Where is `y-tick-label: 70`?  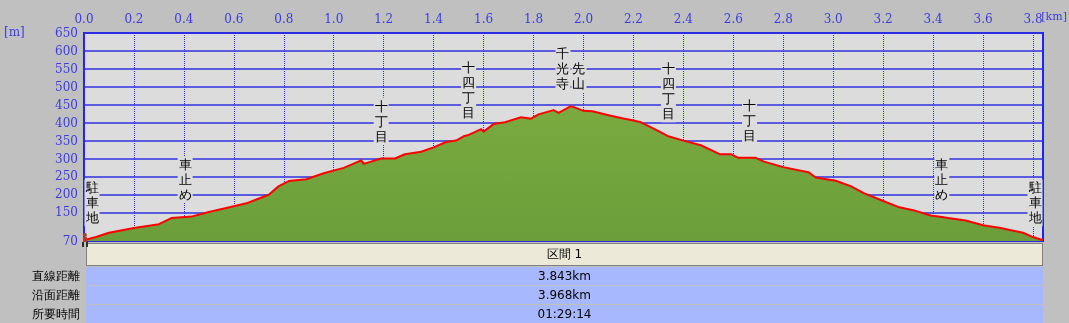
y-tick-label: 70 is located at coordinates (70, 241).